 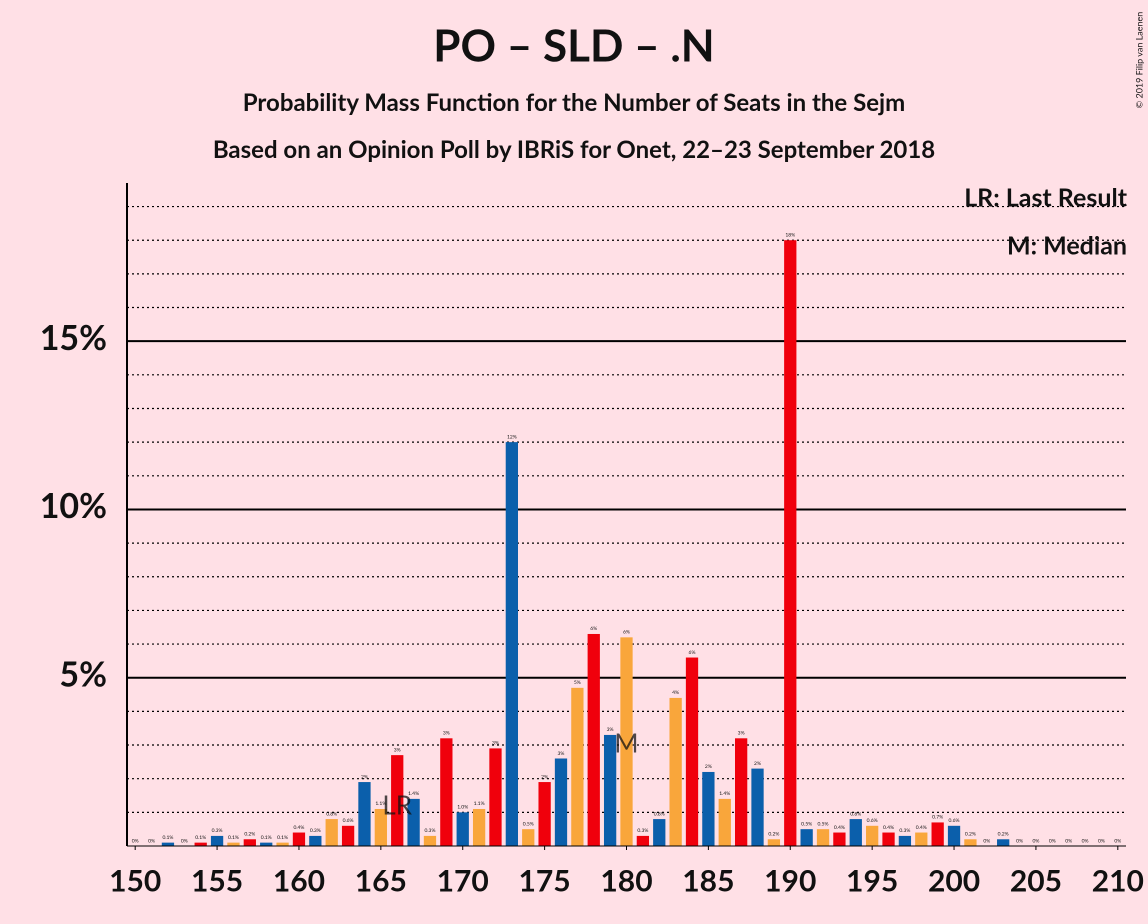 I want to click on y-tick-label: 5%, so click(x=83, y=673).